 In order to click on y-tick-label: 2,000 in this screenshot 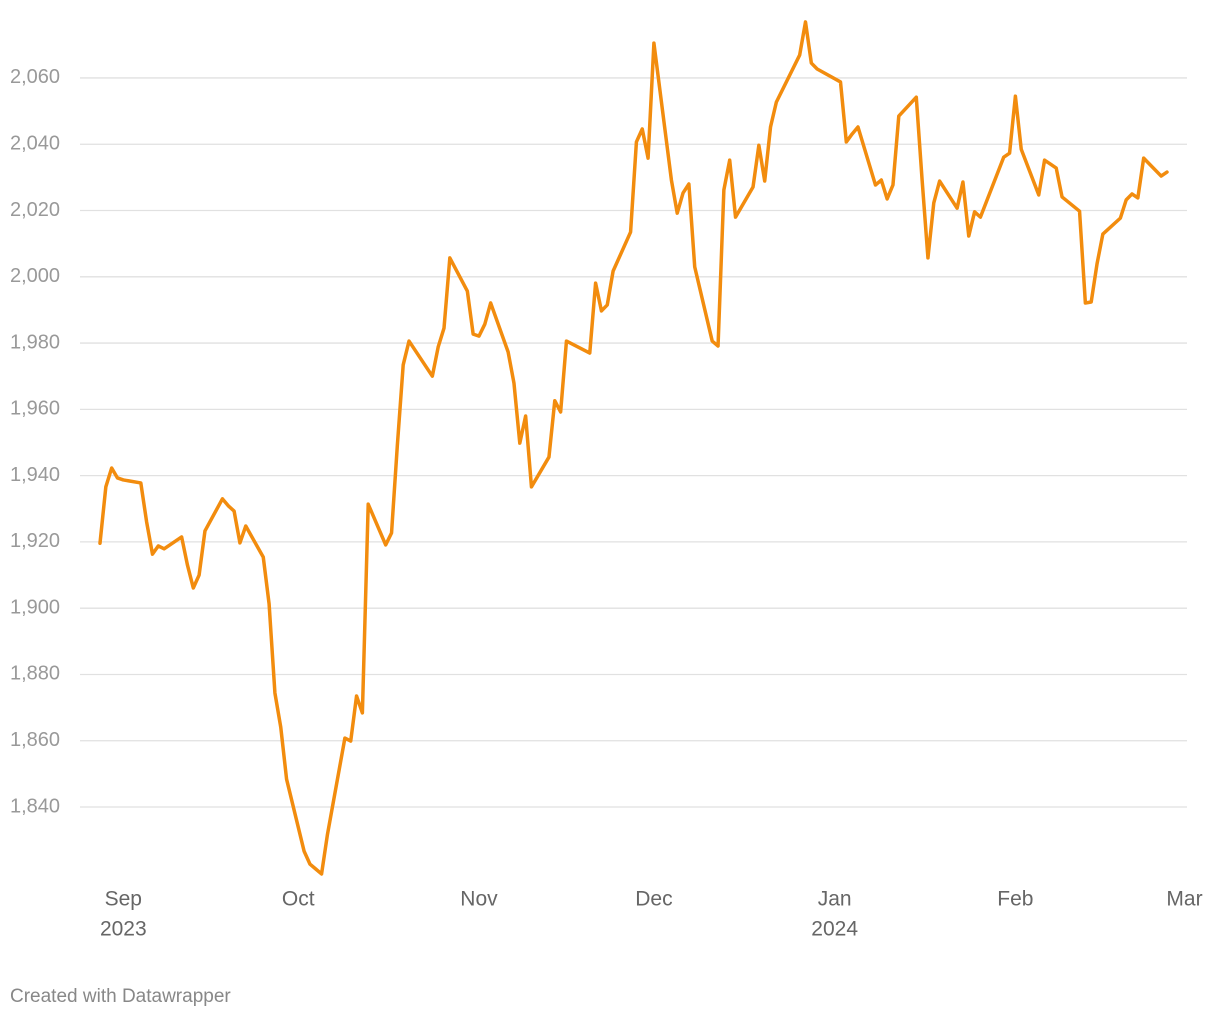, I will do `click(35, 276)`.